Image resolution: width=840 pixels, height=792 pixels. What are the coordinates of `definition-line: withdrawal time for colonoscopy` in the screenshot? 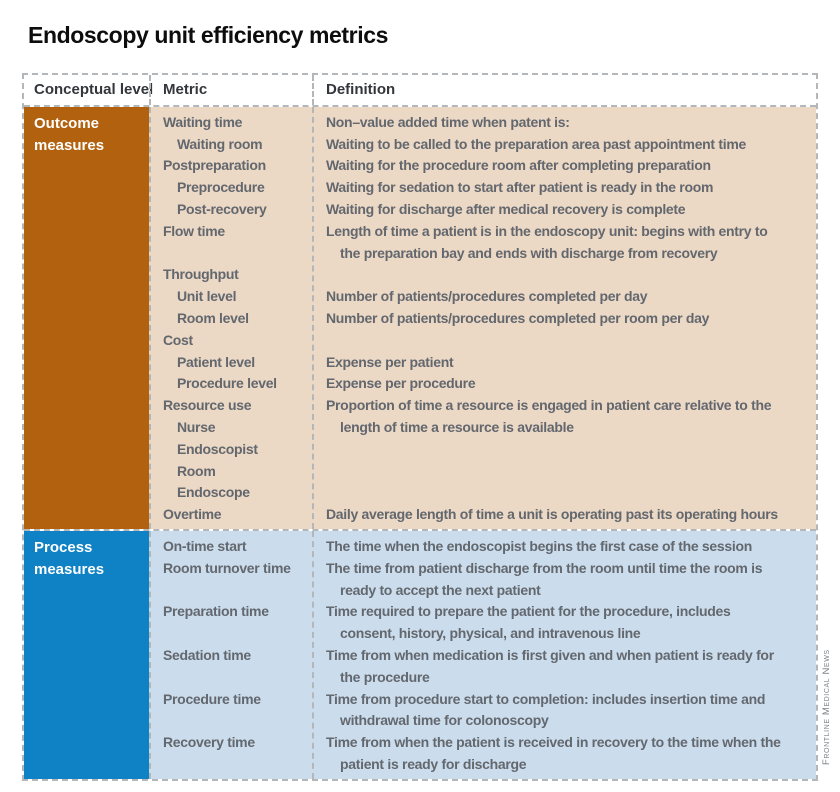 It's located at (444, 720).